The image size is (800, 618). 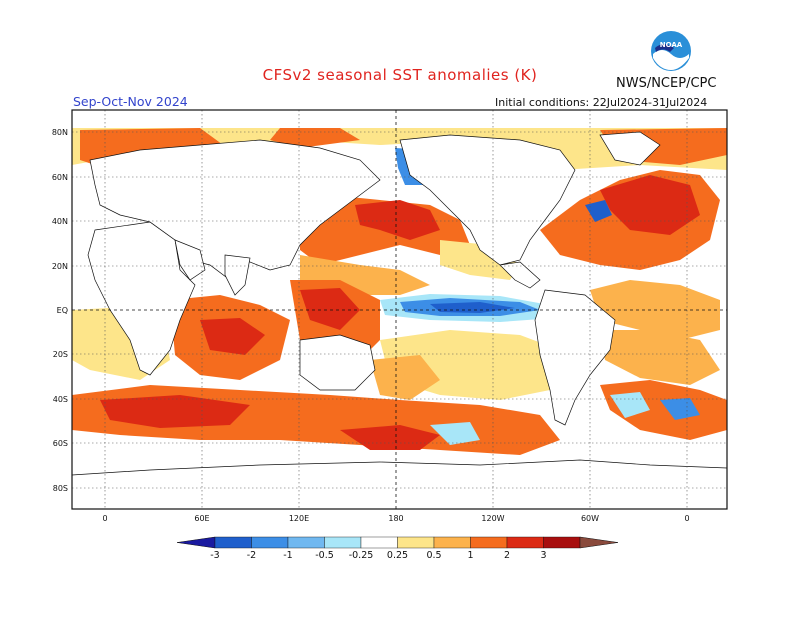 I want to click on colorbar-label: -2, so click(x=251, y=555).